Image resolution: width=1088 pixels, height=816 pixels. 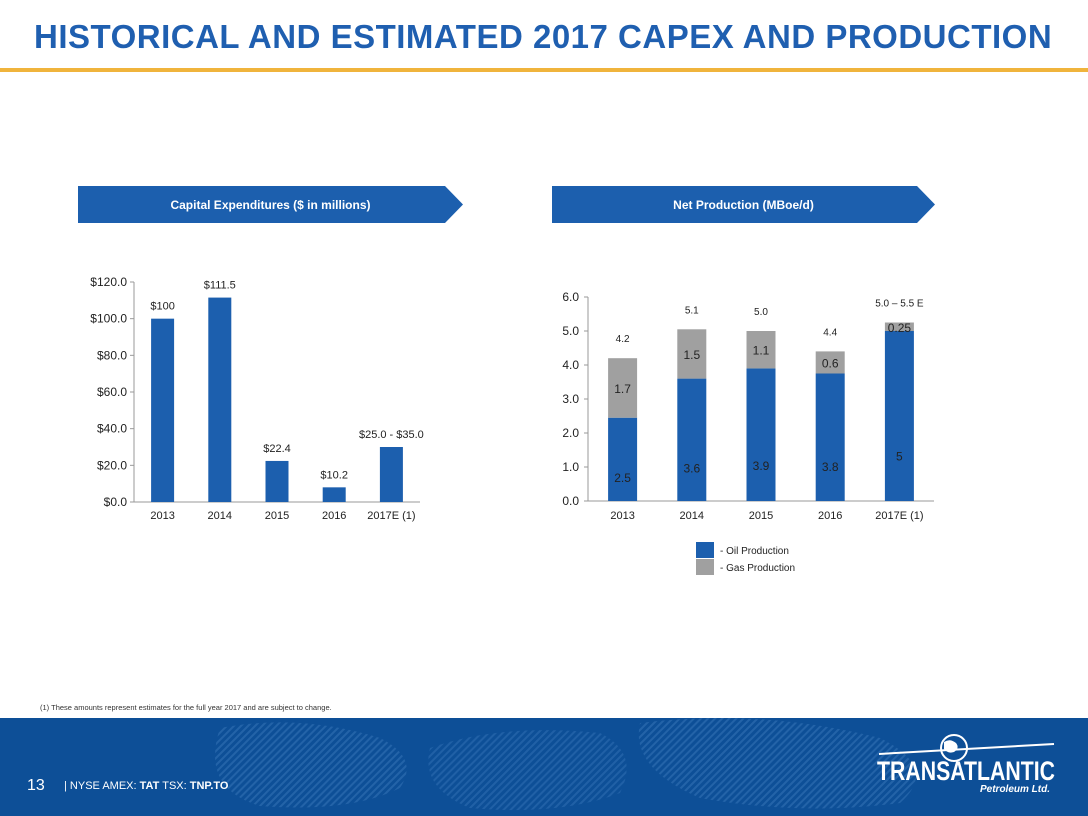 What do you see at coordinates (108, 319) in the screenshot?
I see `y-tick-label: $100.0` at bounding box center [108, 319].